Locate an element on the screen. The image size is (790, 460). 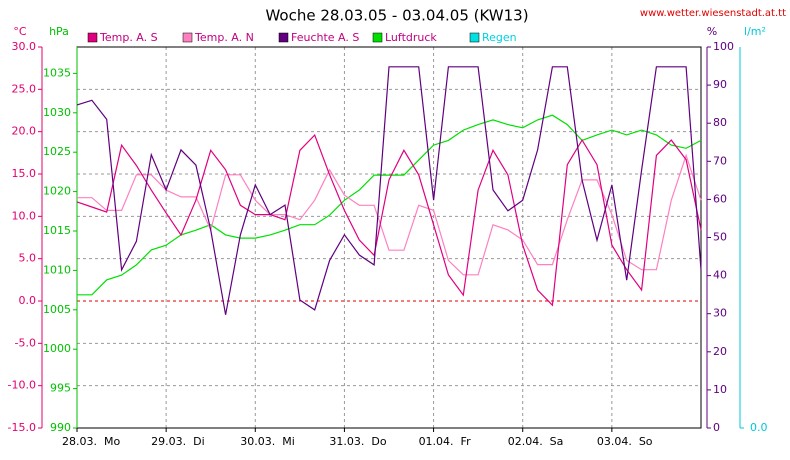
source-url: www.wetter.wiesenstadt.at.tt is located at coordinates (713, 13).